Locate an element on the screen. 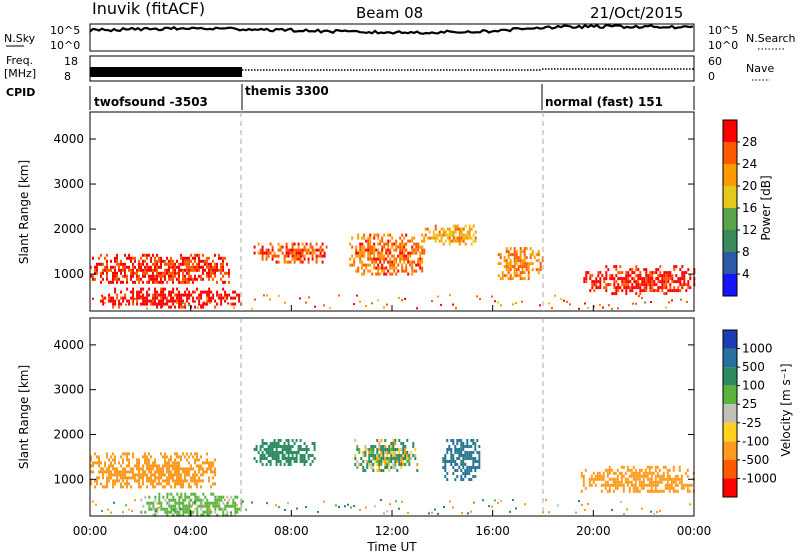  power-speckle is located at coordinates (681, 299).